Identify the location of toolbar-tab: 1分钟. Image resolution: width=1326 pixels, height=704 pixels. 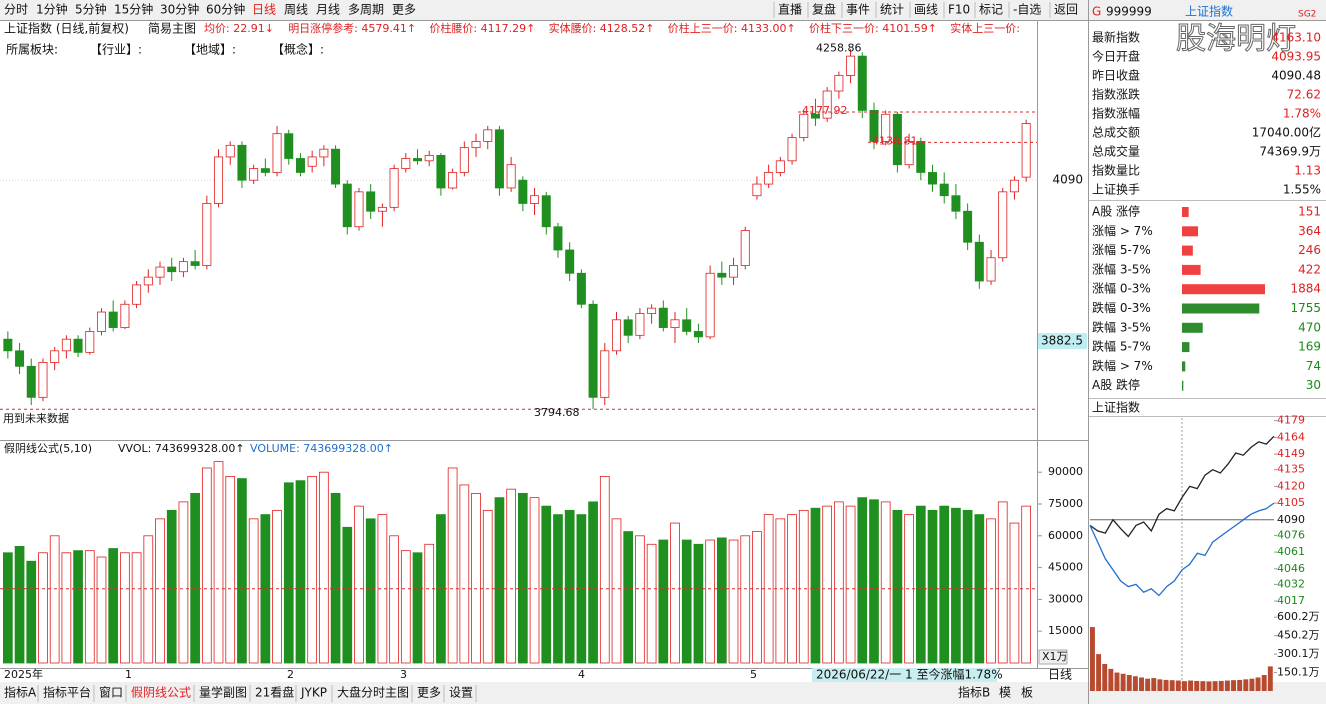
(52, 9).